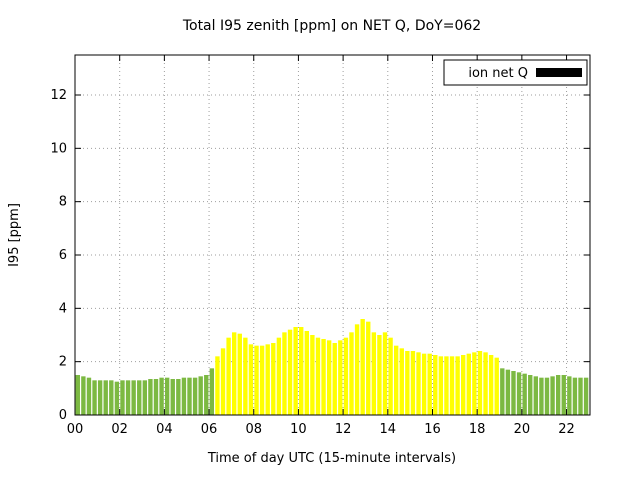 This screenshot has width=640, height=480. I want to click on x-tick-label: 04, so click(164, 429).